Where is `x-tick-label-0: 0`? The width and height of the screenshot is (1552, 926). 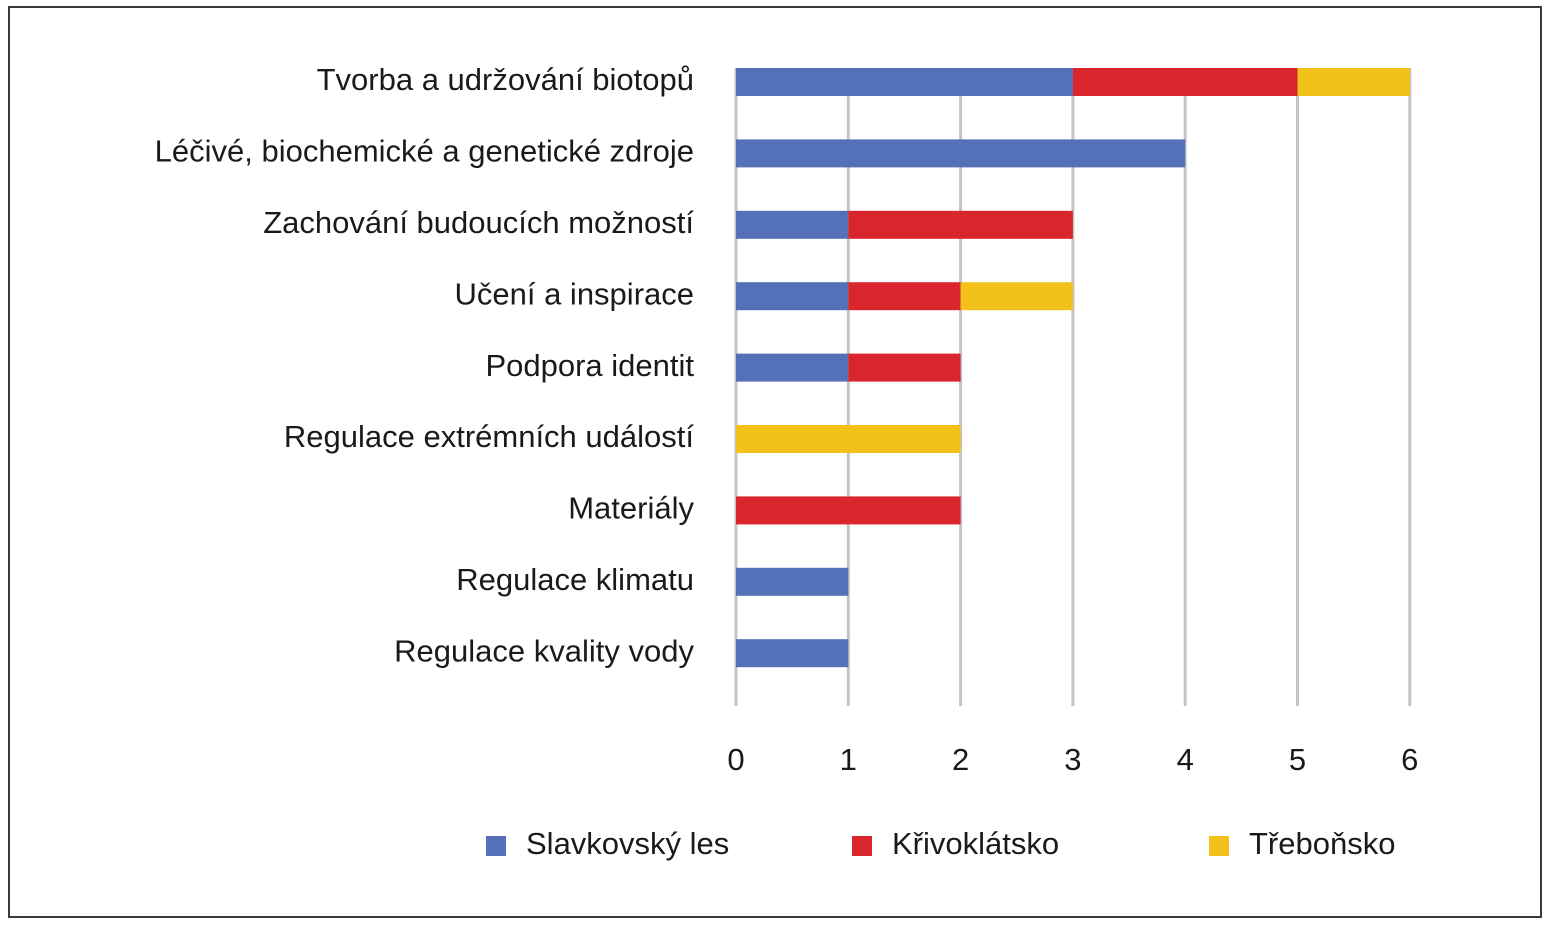 x-tick-label-0: 0 is located at coordinates (735, 759).